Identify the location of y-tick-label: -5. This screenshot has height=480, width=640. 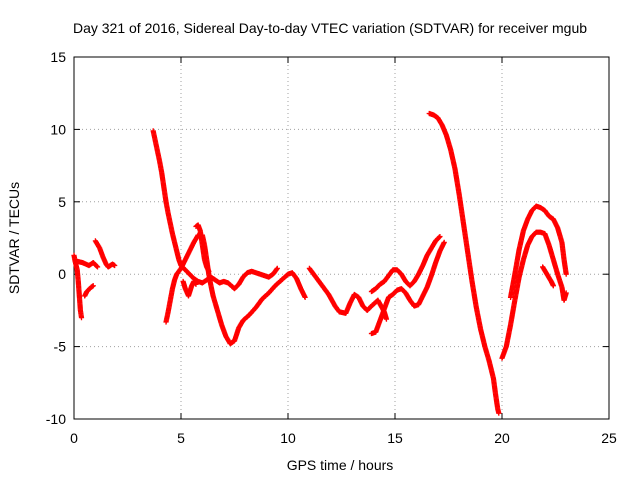
(60, 347).